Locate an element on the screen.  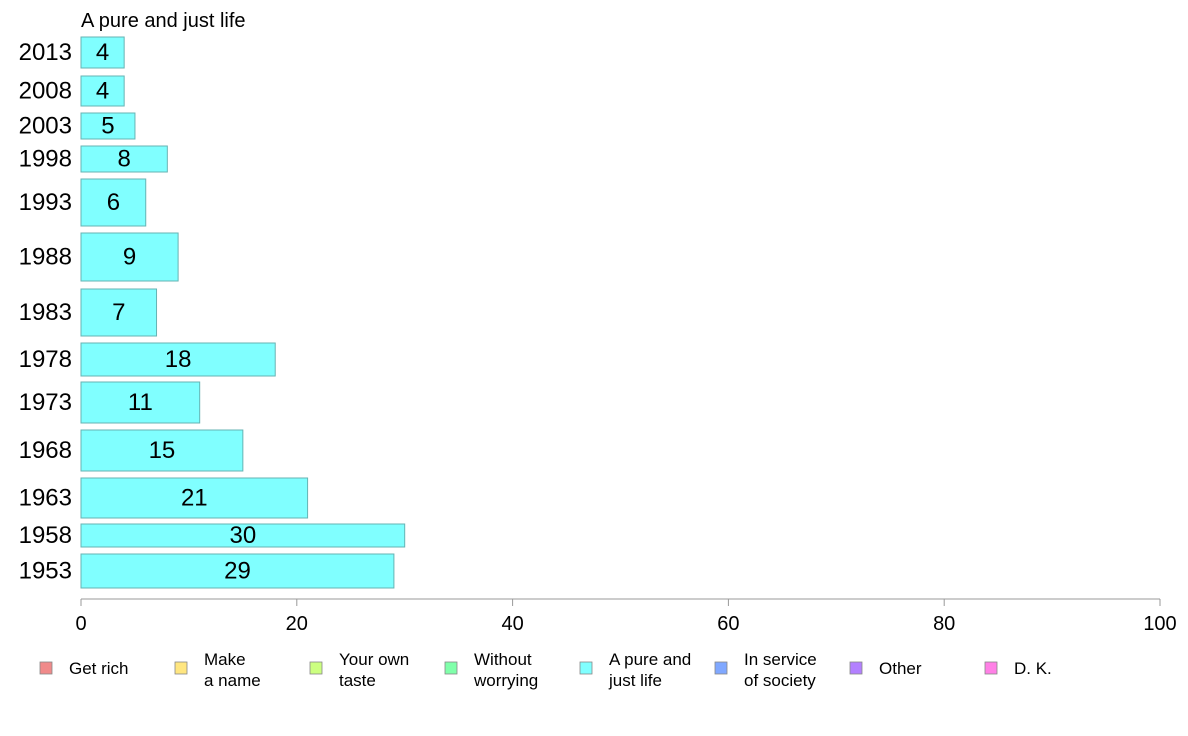
legend-label: worrying is located at coordinates (505, 680).